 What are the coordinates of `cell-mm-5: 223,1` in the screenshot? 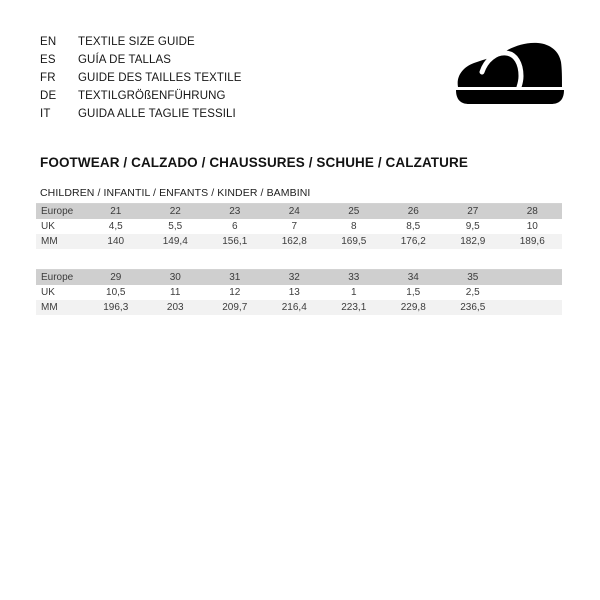 It's located at (354, 307).